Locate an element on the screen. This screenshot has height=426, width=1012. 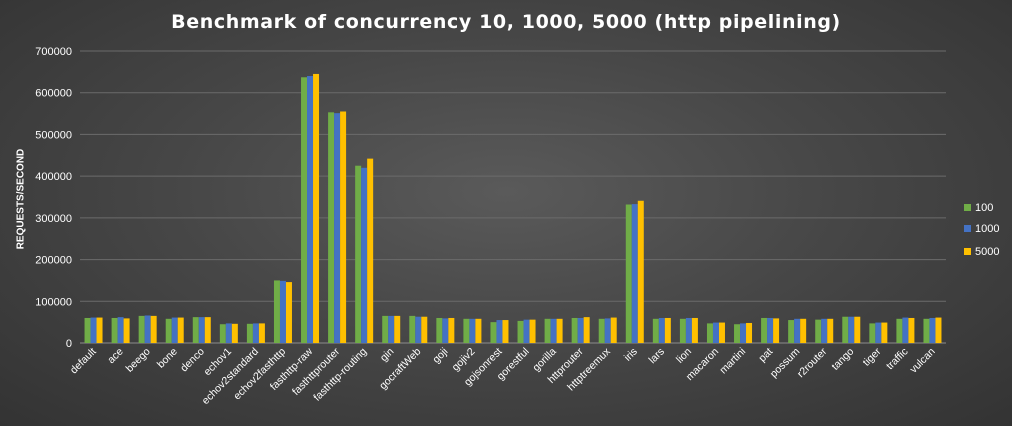
x-tick-label: martini is located at coordinates (732, 361).